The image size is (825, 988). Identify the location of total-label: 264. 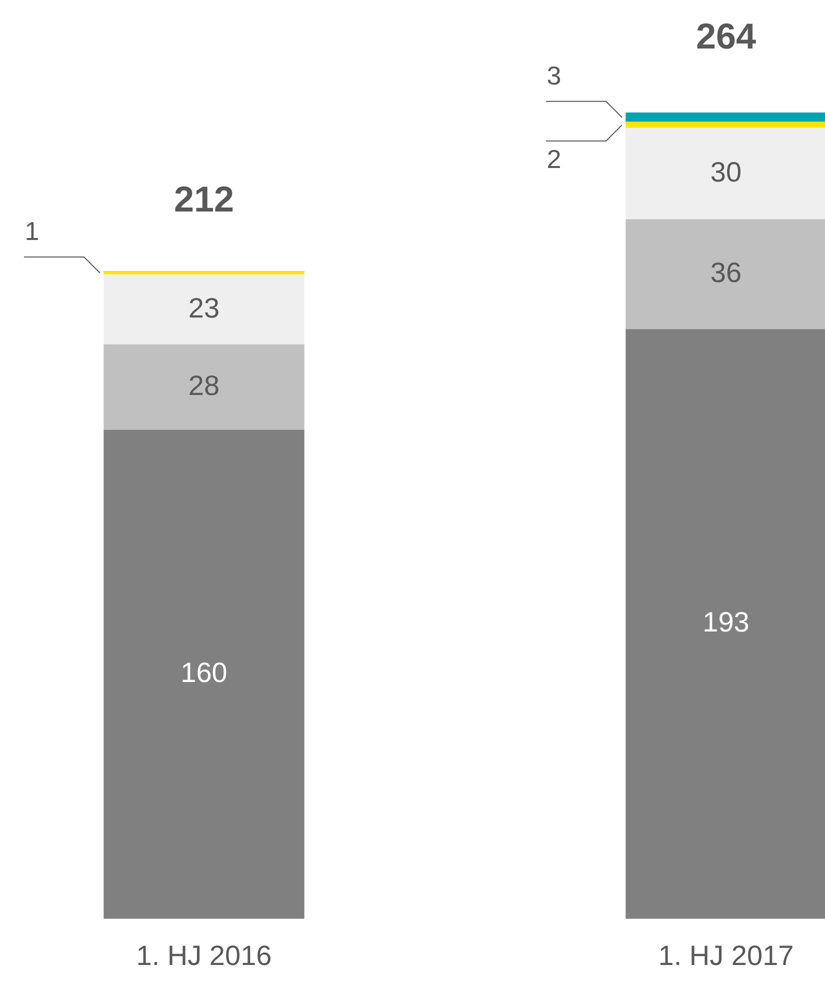
(726, 36).